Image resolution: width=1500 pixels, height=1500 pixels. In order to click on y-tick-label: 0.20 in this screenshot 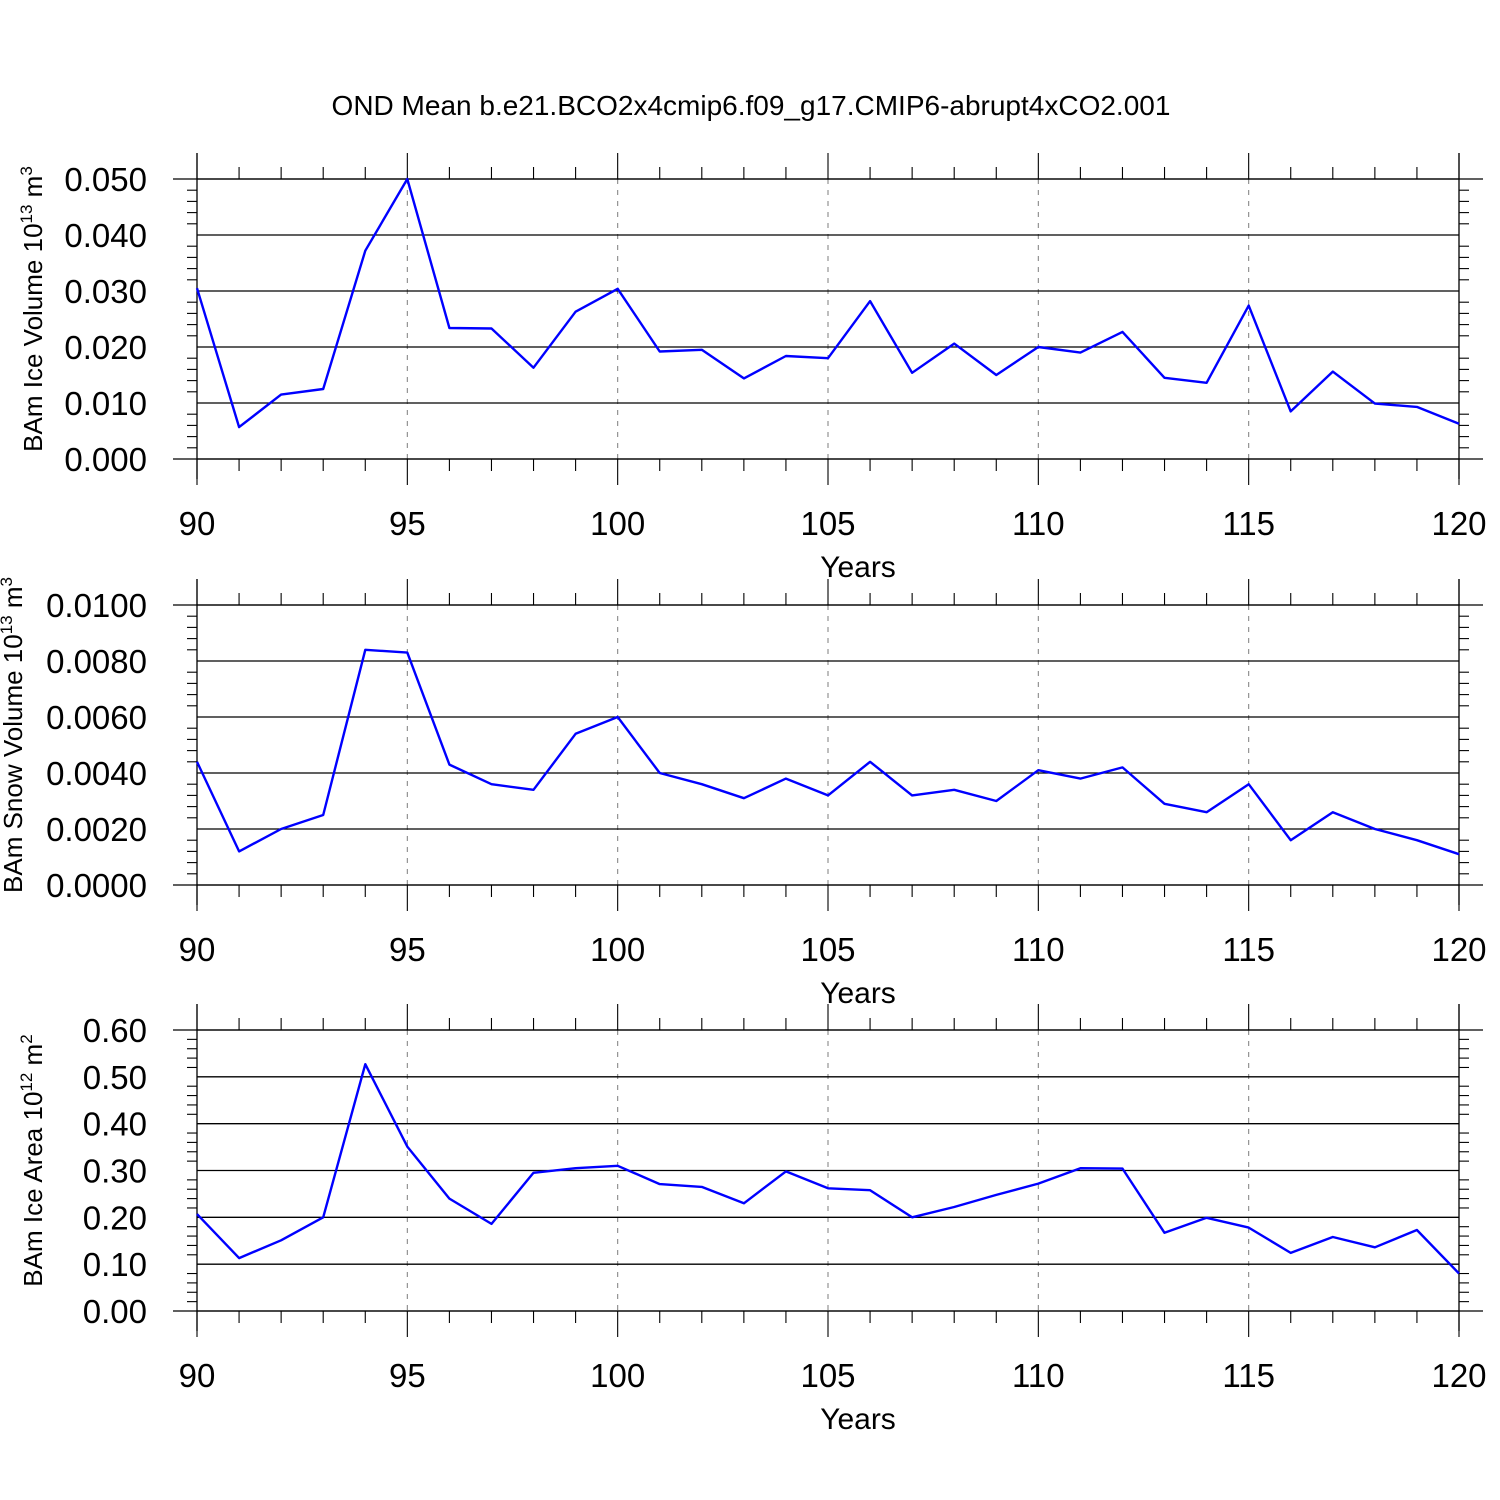, I will do `click(115, 1217)`.